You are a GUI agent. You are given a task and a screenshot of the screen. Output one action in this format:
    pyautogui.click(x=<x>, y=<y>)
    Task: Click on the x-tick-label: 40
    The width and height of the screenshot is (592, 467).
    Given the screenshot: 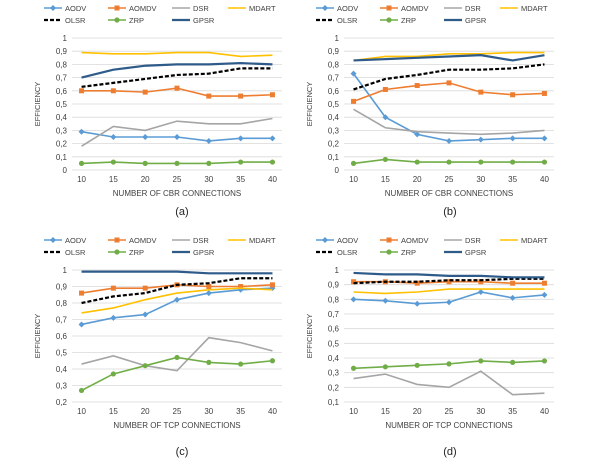 What is the action you would take?
    pyautogui.click(x=272, y=411)
    